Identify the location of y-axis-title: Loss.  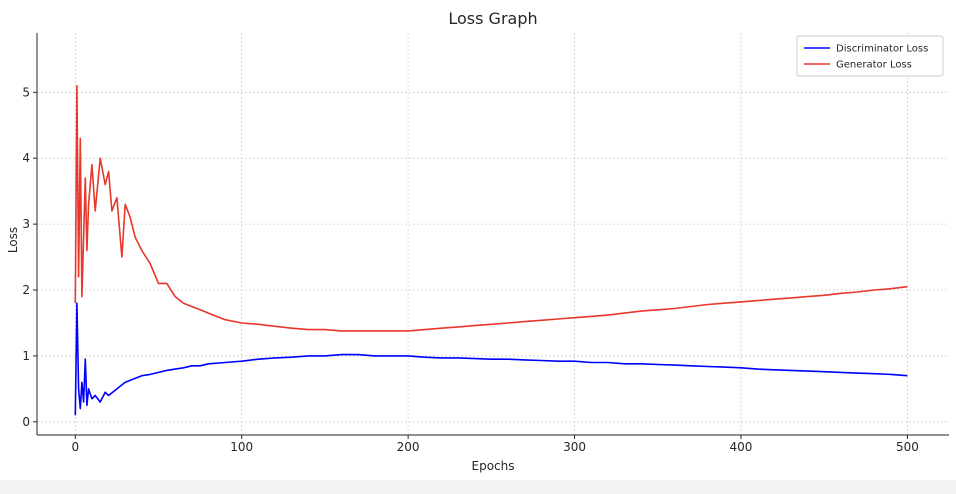
(13, 240).